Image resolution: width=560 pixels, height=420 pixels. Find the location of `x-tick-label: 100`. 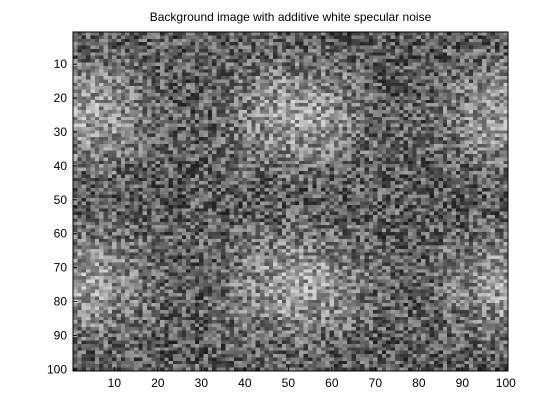

x-tick-label: 100 is located at coordinates (506, 383).